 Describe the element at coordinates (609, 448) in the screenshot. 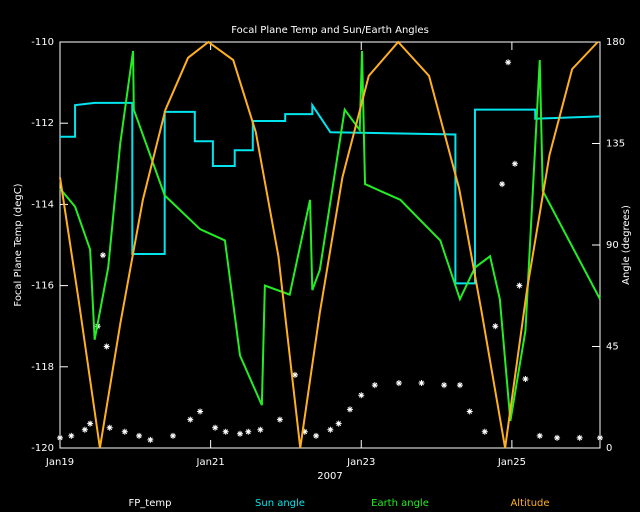

I see `y2-tick-label: 0` at that location.